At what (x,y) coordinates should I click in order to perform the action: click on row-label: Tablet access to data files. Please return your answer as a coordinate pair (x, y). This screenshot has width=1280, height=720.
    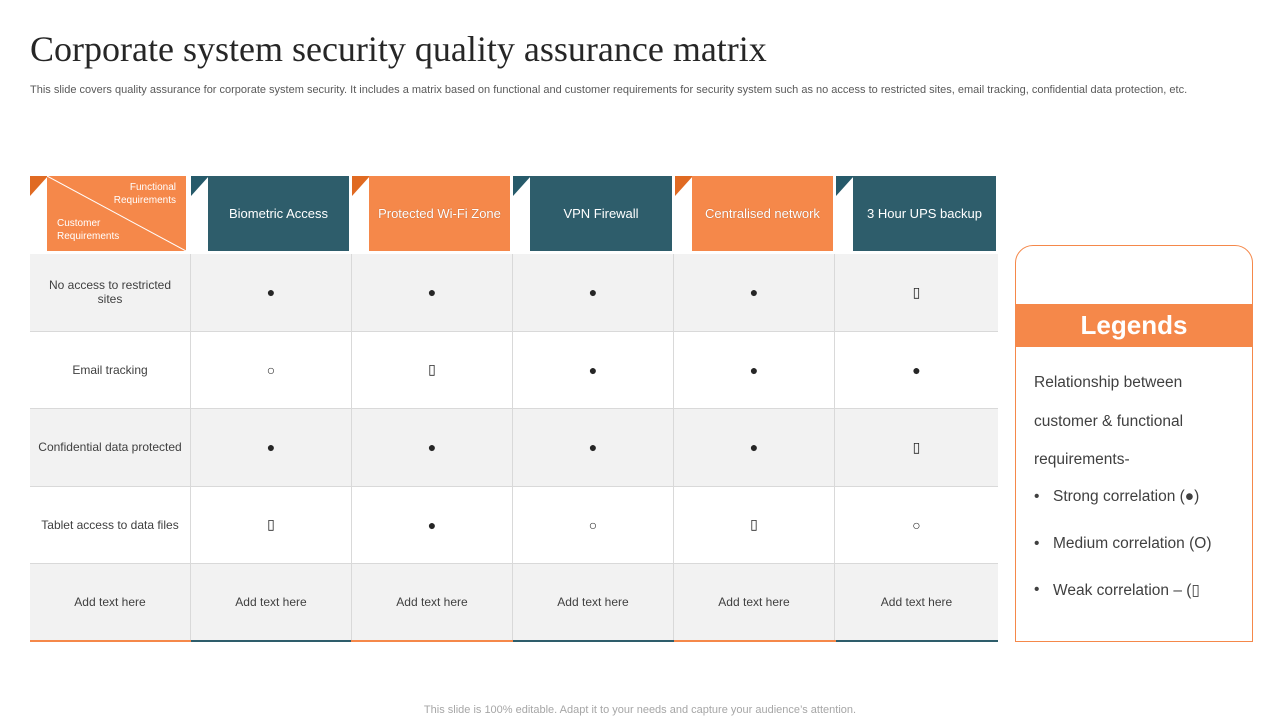
    Looking at the image, I should click on (110, 524).